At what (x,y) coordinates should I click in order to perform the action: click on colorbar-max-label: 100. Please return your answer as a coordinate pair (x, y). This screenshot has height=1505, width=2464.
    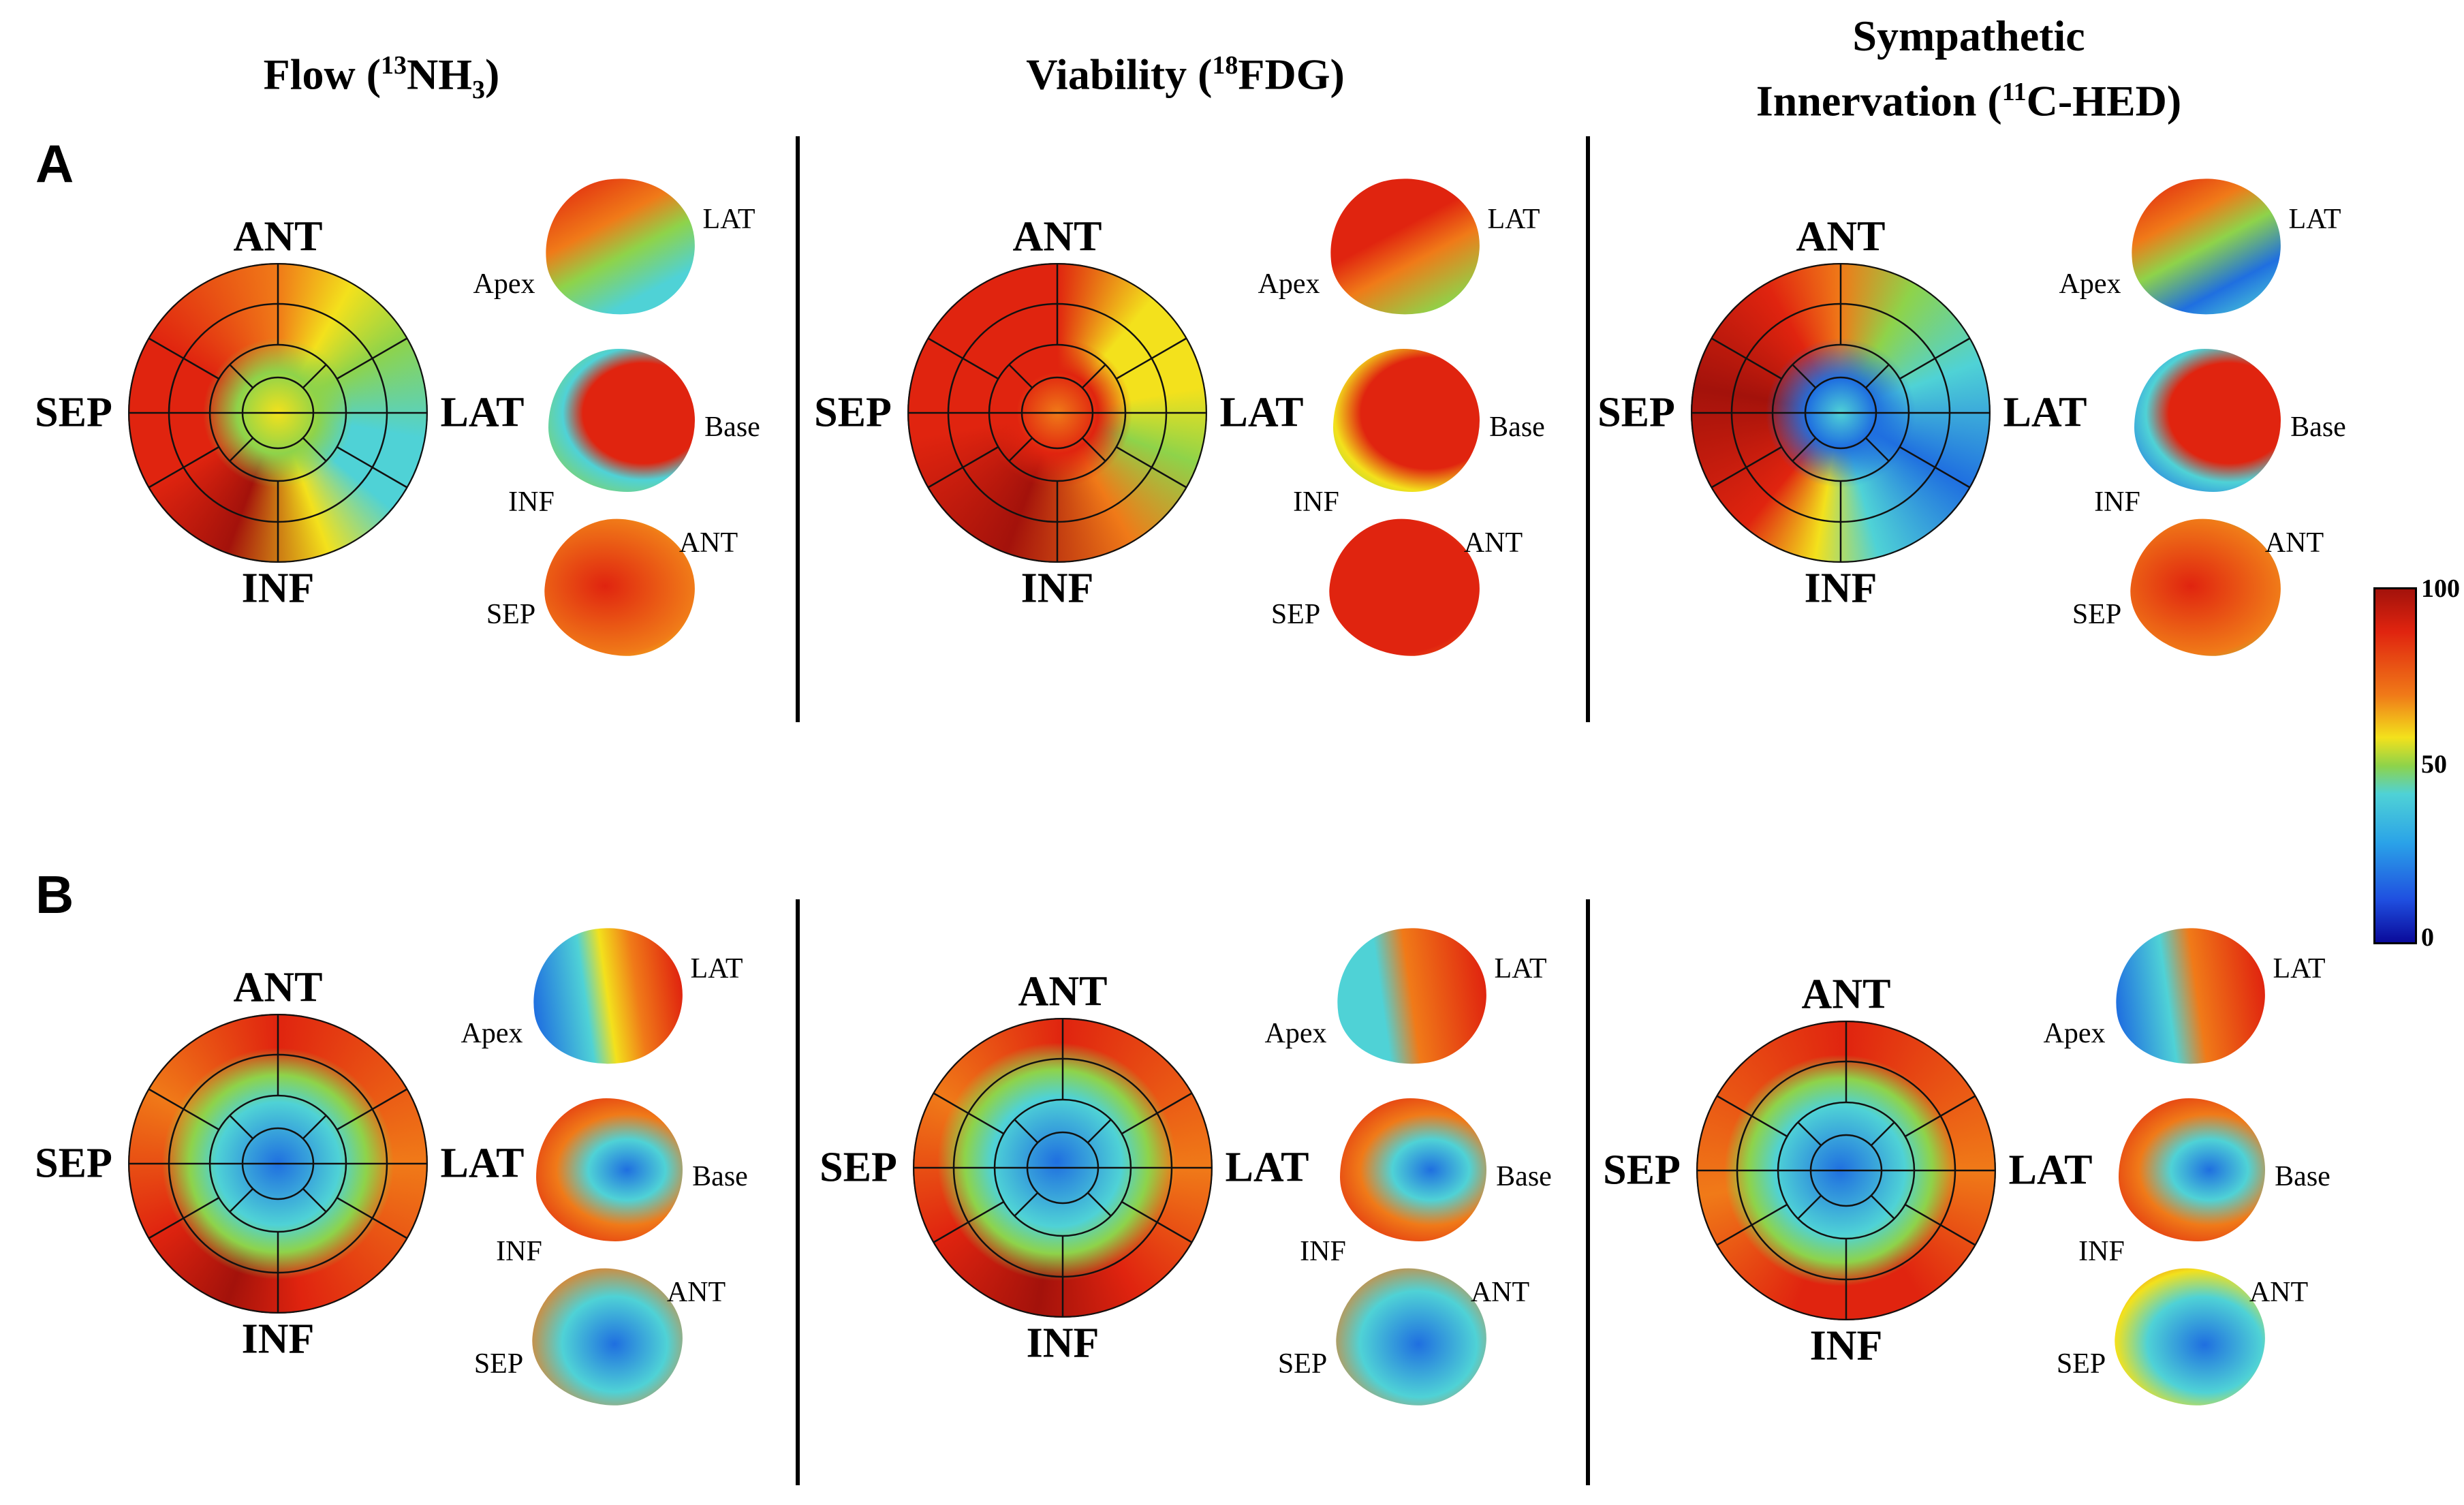
    Looking at the image, I should click on (2440, 588).